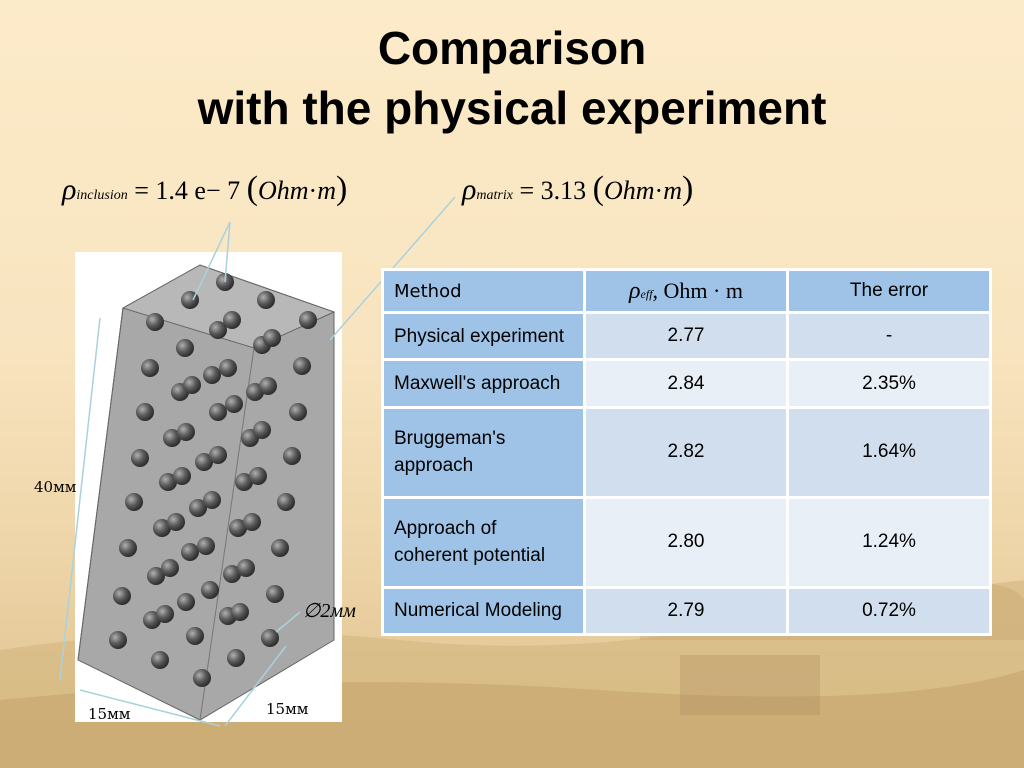 The width and height of the screenshot is (1024, 768). I want to click on title-line-2: with the physical experiment, so click(512, 108).